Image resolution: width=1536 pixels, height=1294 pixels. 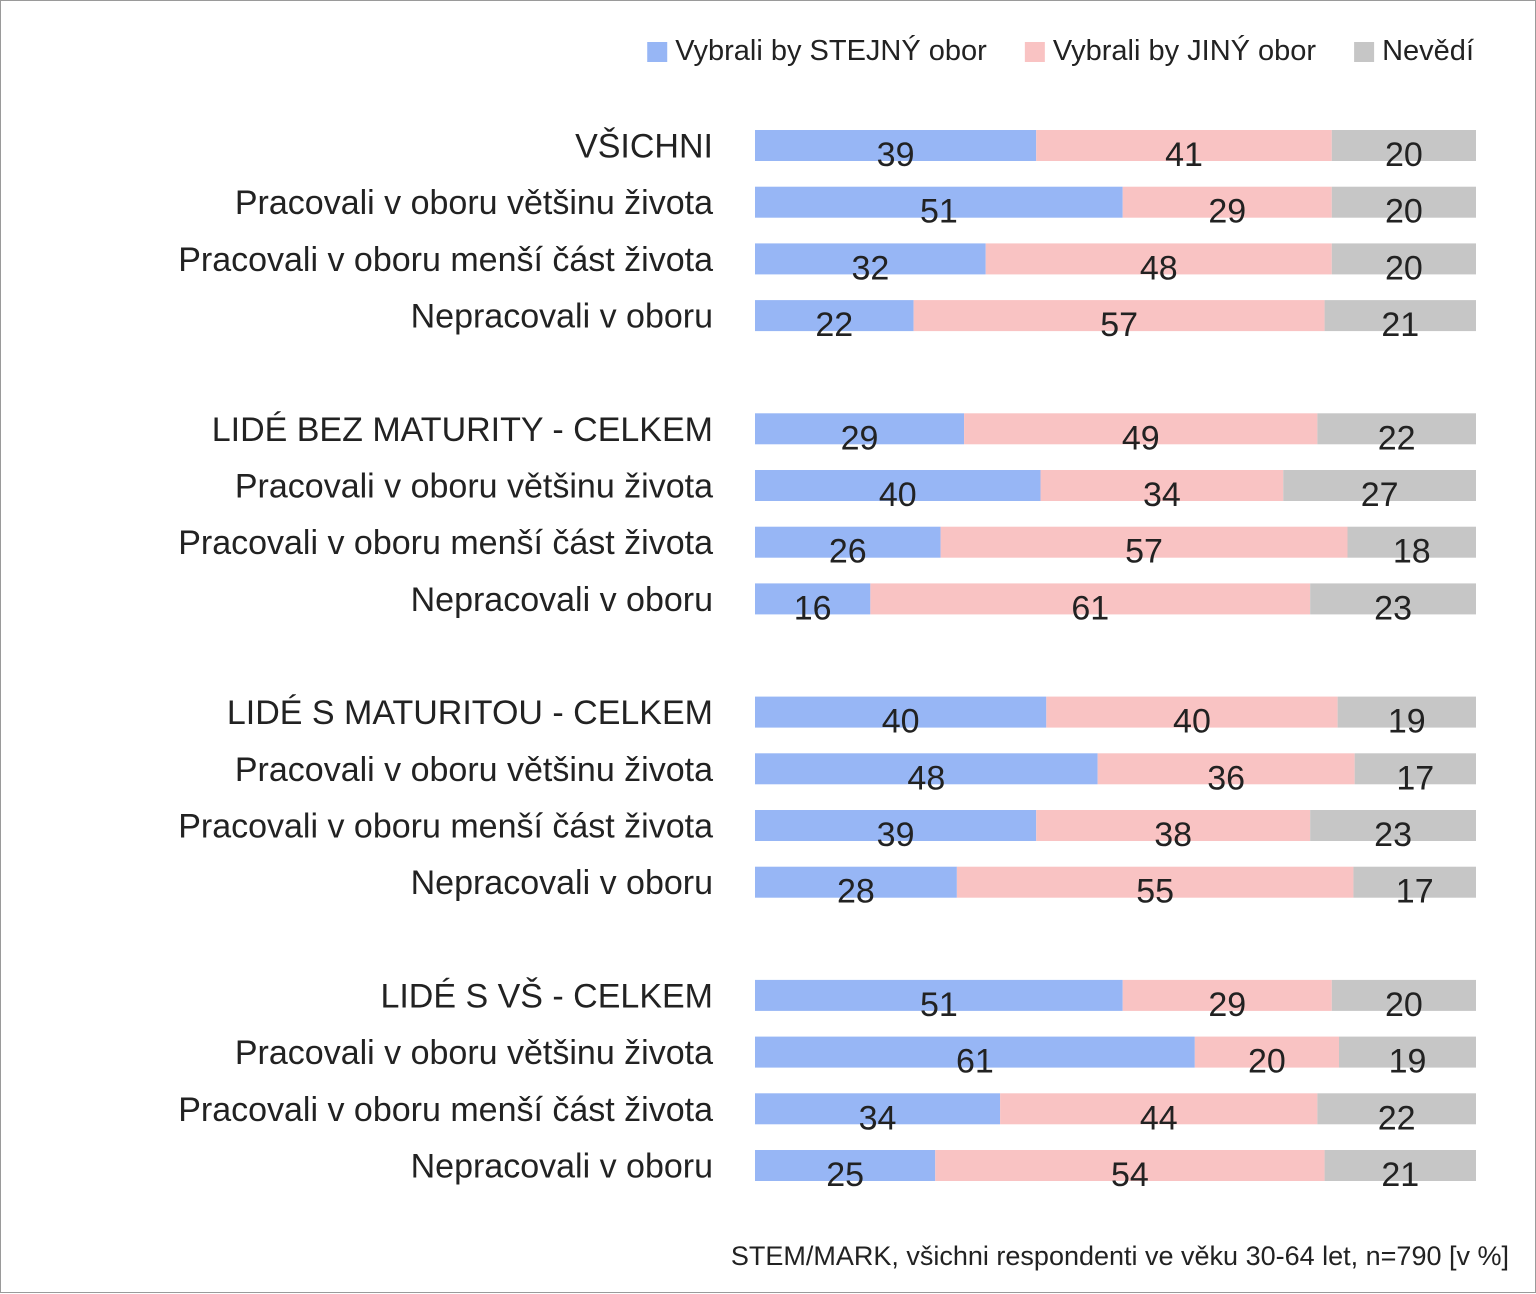 What do you see at coordinates (939, 212) in the screenshot?
I see `data-label: 51` at bounding box center [939, 212].